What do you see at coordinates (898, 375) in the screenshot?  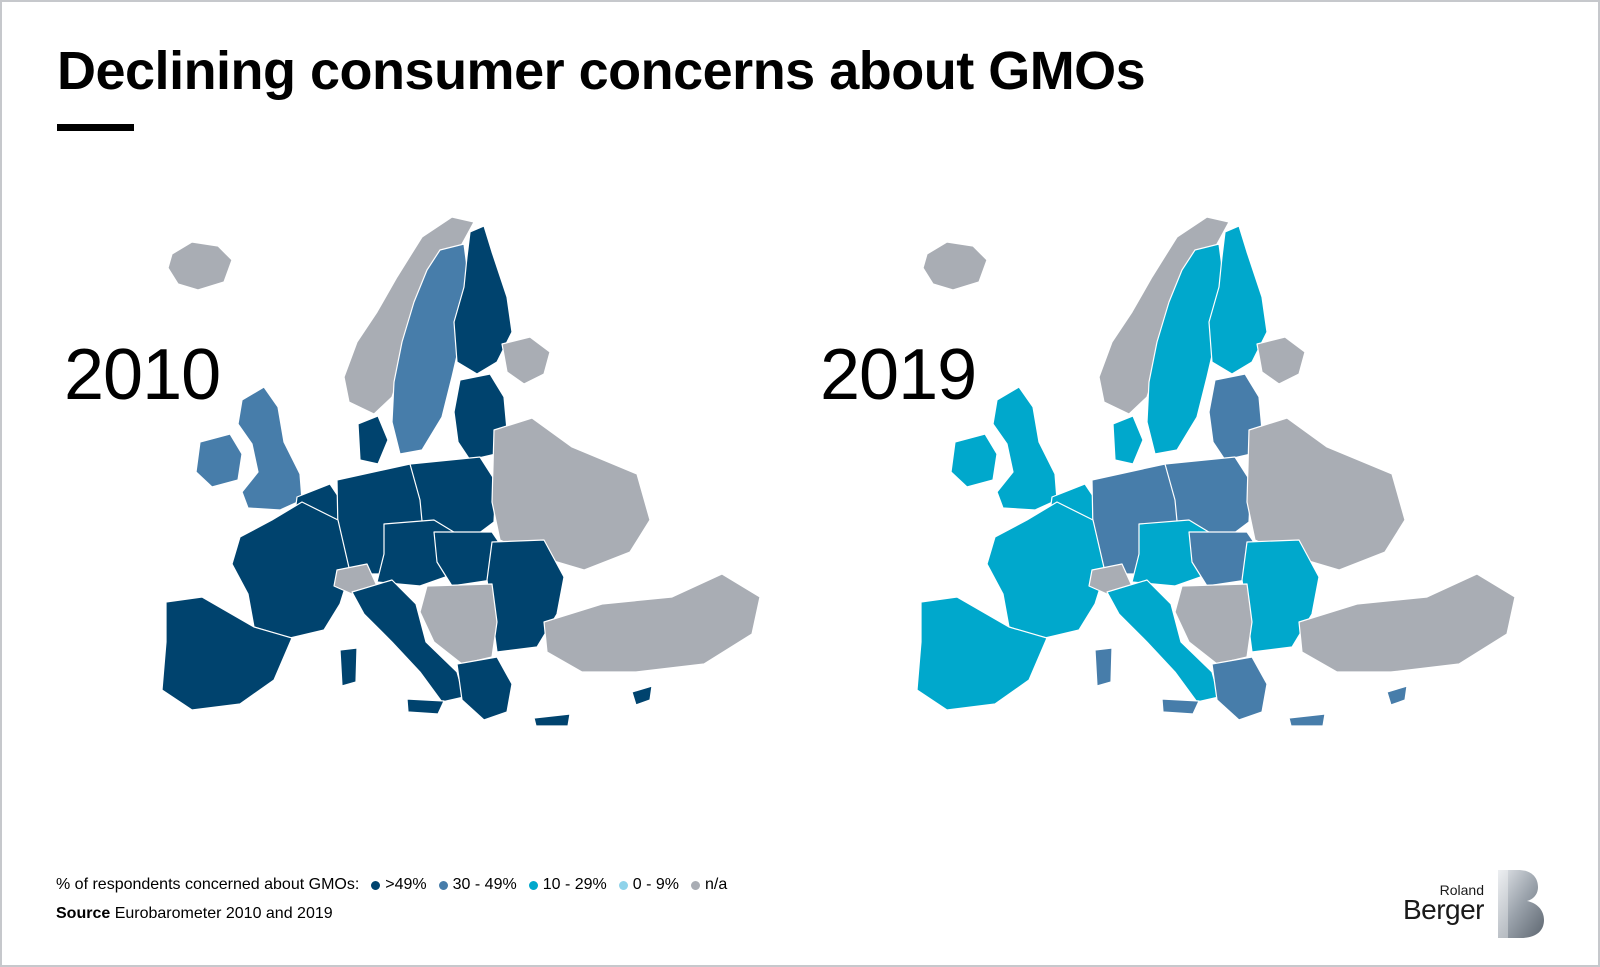 I see `map-year-label-2019: 2019` at bounding box center [898, 375].